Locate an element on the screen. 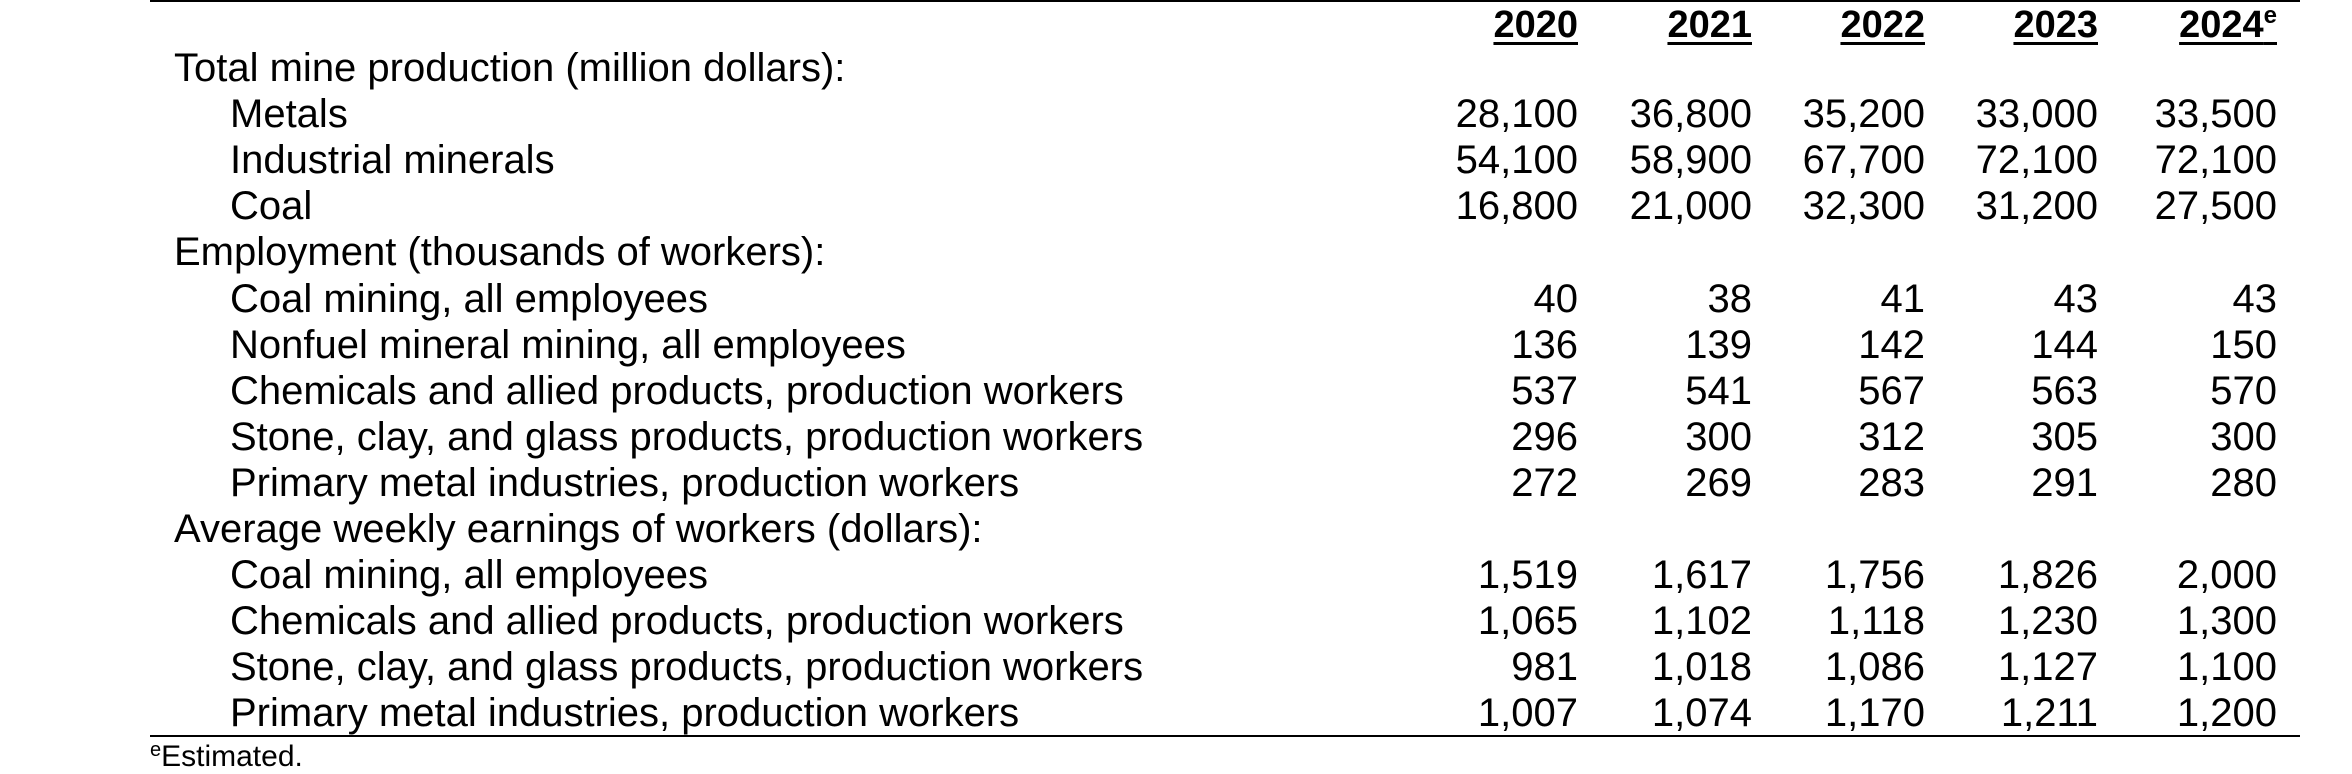 Image resolution: width=2352 pixels, height=774 pixels. cell-2020: 1,519 is located at coordinates (1527, 575).